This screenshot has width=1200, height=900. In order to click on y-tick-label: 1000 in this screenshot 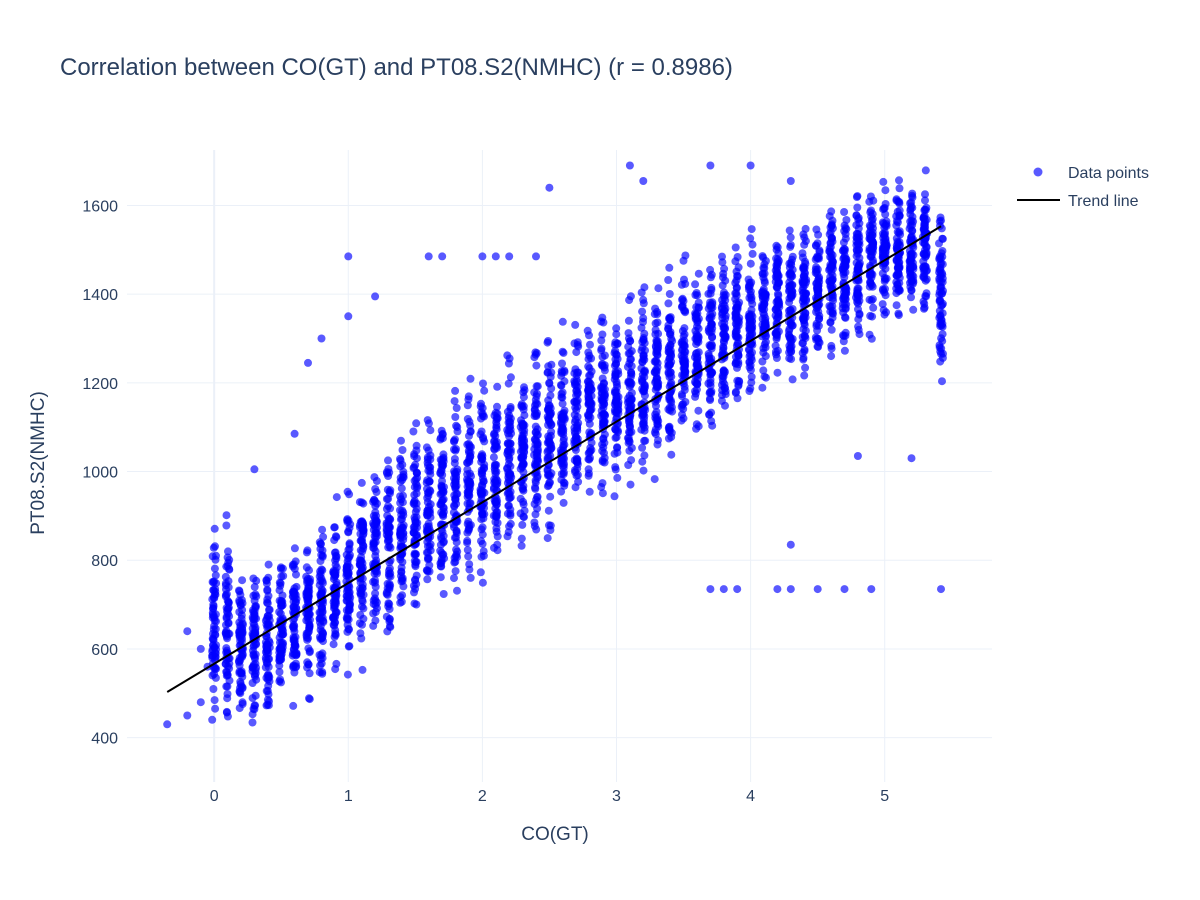, I will do `click(100, 473)`.